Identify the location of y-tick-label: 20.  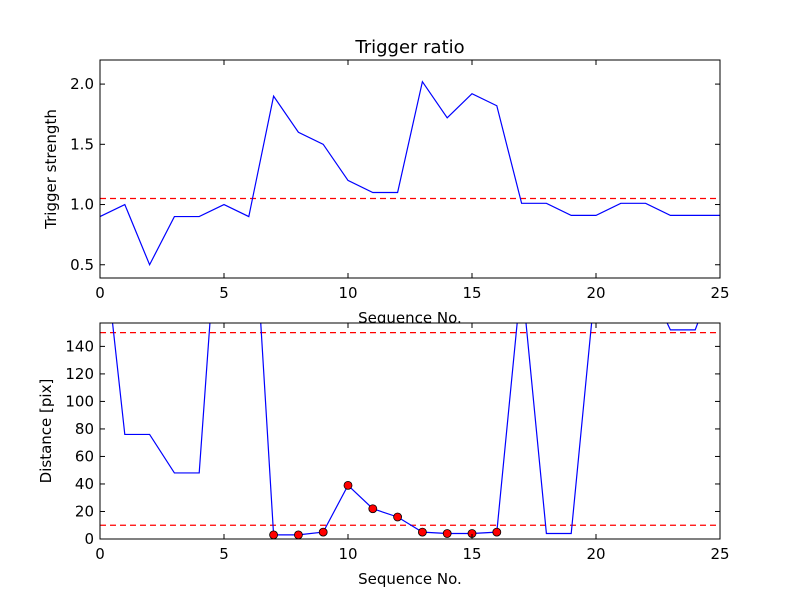
(84, 511).